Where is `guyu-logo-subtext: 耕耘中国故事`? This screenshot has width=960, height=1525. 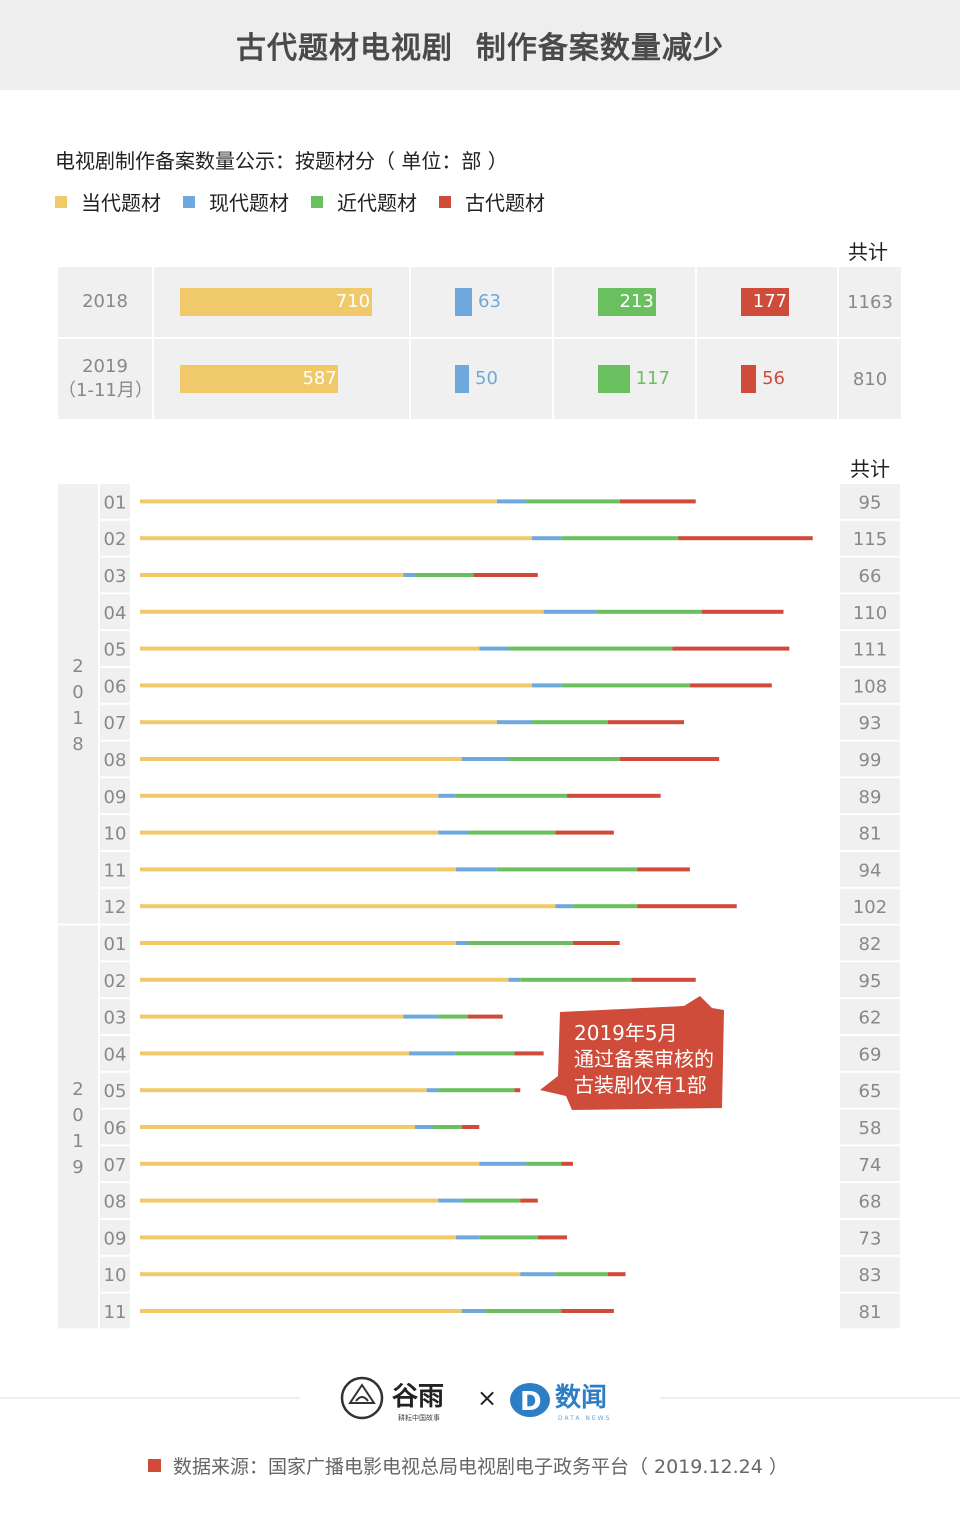
guyu-logo-subtext: 耕耘中国故事 is located at coordinates (419, 1417).